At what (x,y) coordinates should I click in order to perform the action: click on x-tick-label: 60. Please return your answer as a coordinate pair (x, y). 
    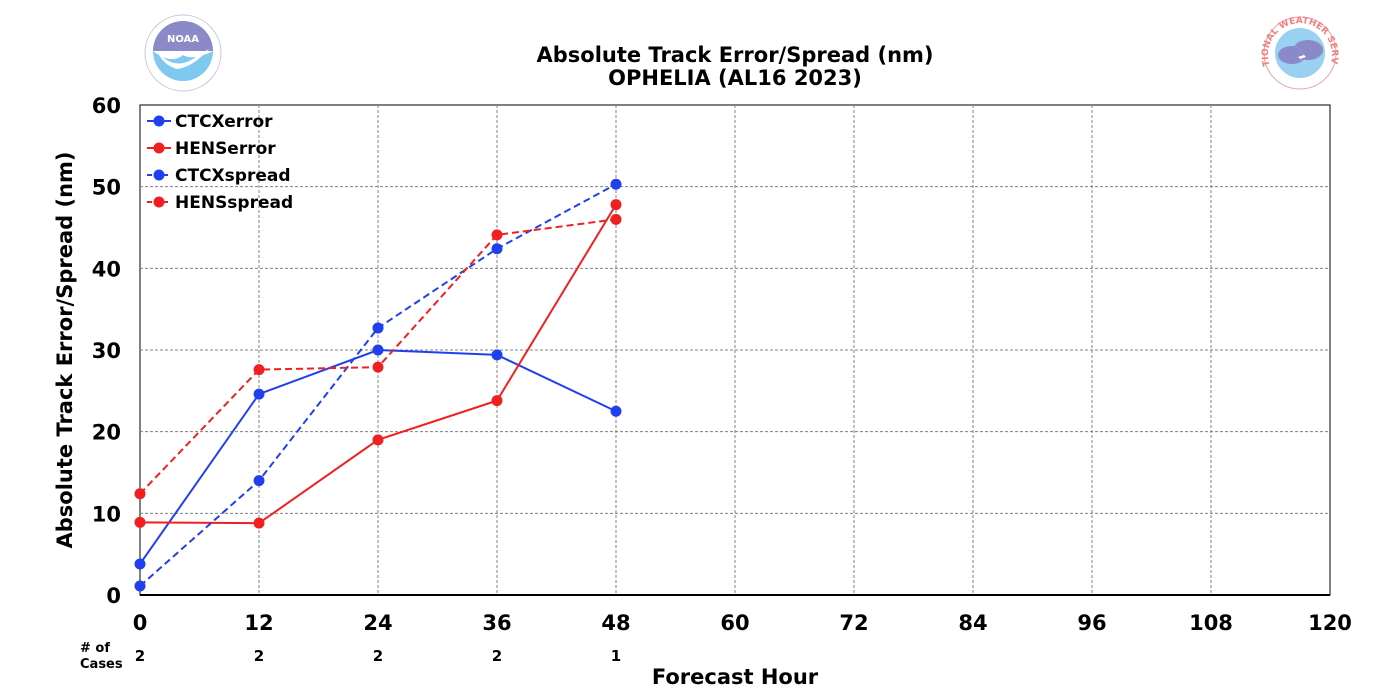
    Looking at the image, I should click on (734, 623).